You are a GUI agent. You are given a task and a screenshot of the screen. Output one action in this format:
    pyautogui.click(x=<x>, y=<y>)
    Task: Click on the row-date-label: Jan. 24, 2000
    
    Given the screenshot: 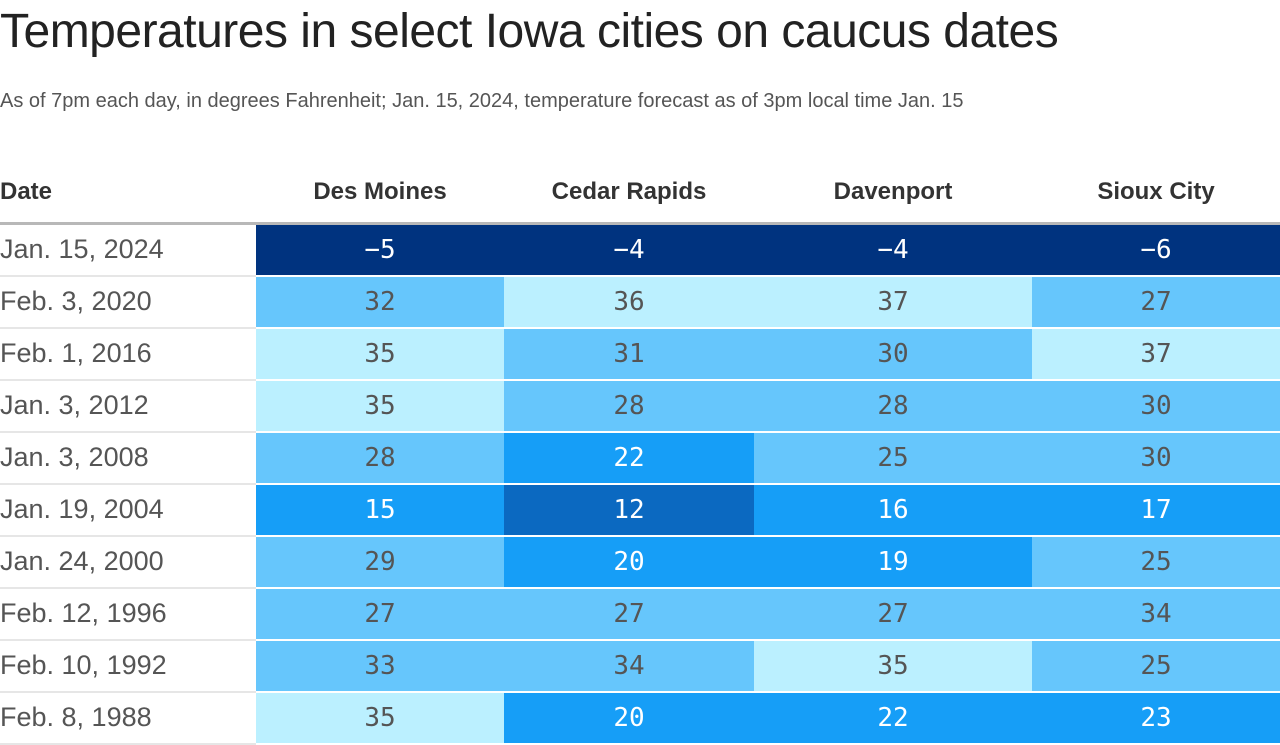 What is the action you would take?
    pyautogui.click(x=128, y=562)
    